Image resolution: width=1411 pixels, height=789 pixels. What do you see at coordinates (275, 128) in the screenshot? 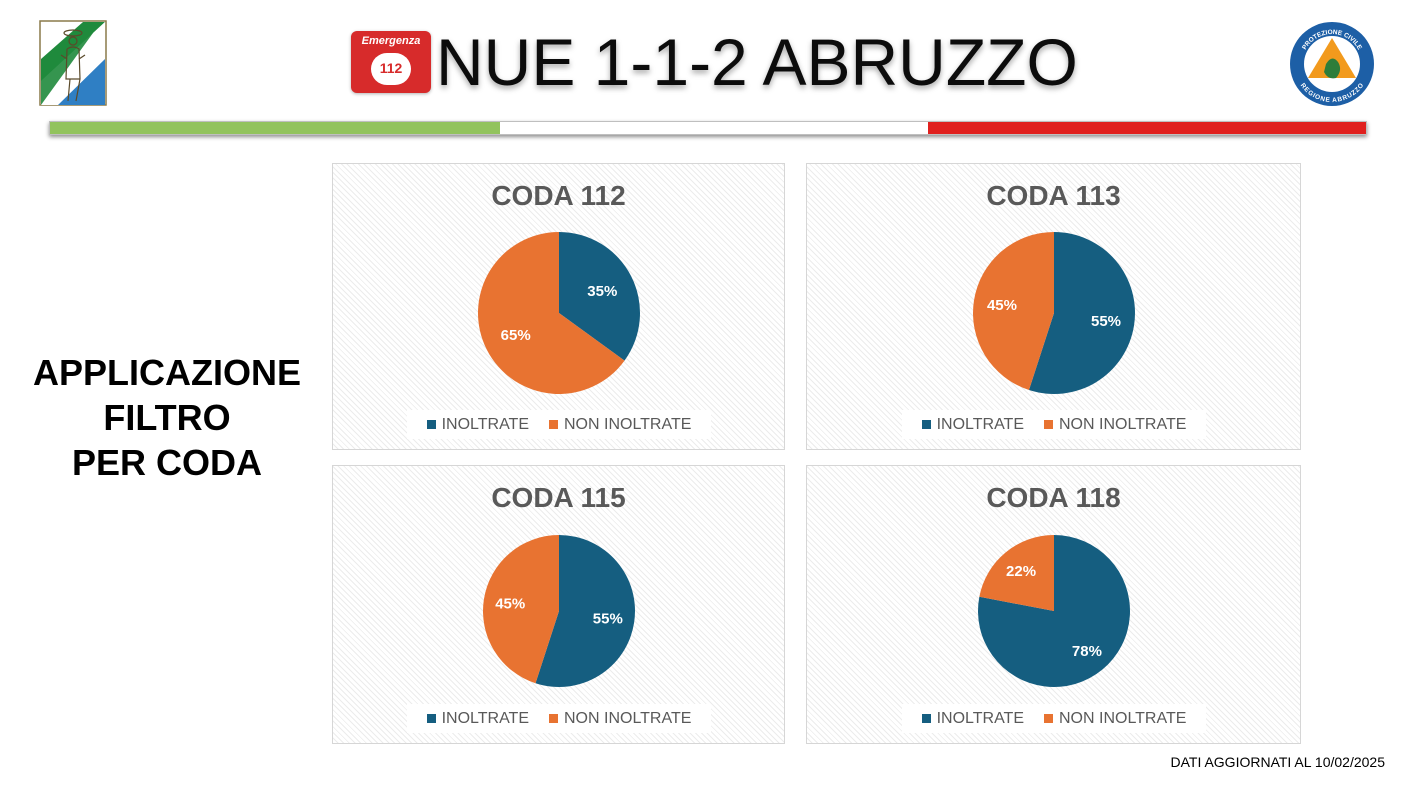
I see `flag-green-stripe` at bounding box center [275, 128].